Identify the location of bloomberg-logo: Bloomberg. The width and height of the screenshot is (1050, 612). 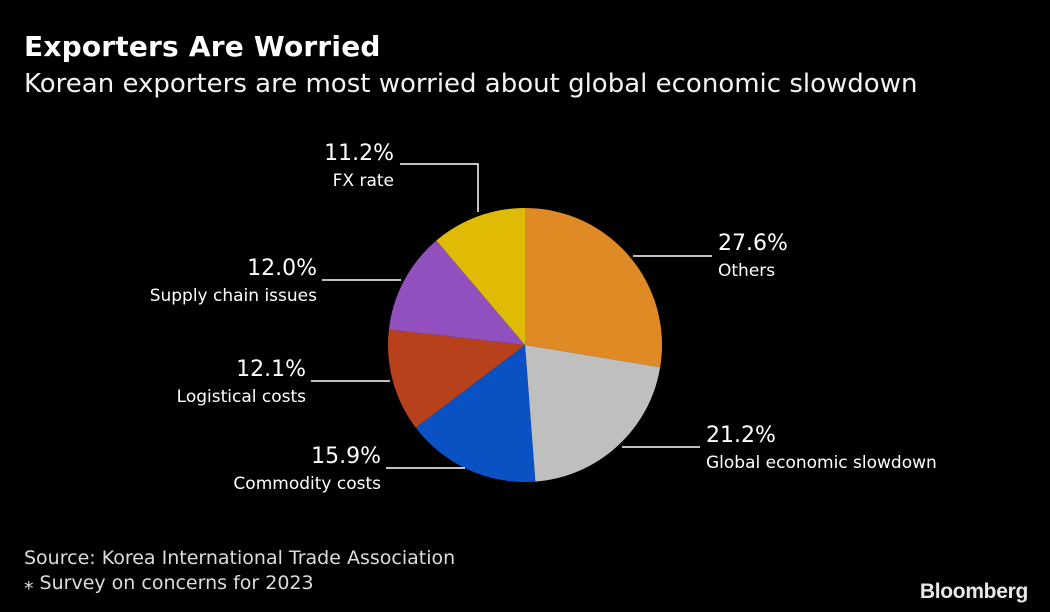
(973, 591).